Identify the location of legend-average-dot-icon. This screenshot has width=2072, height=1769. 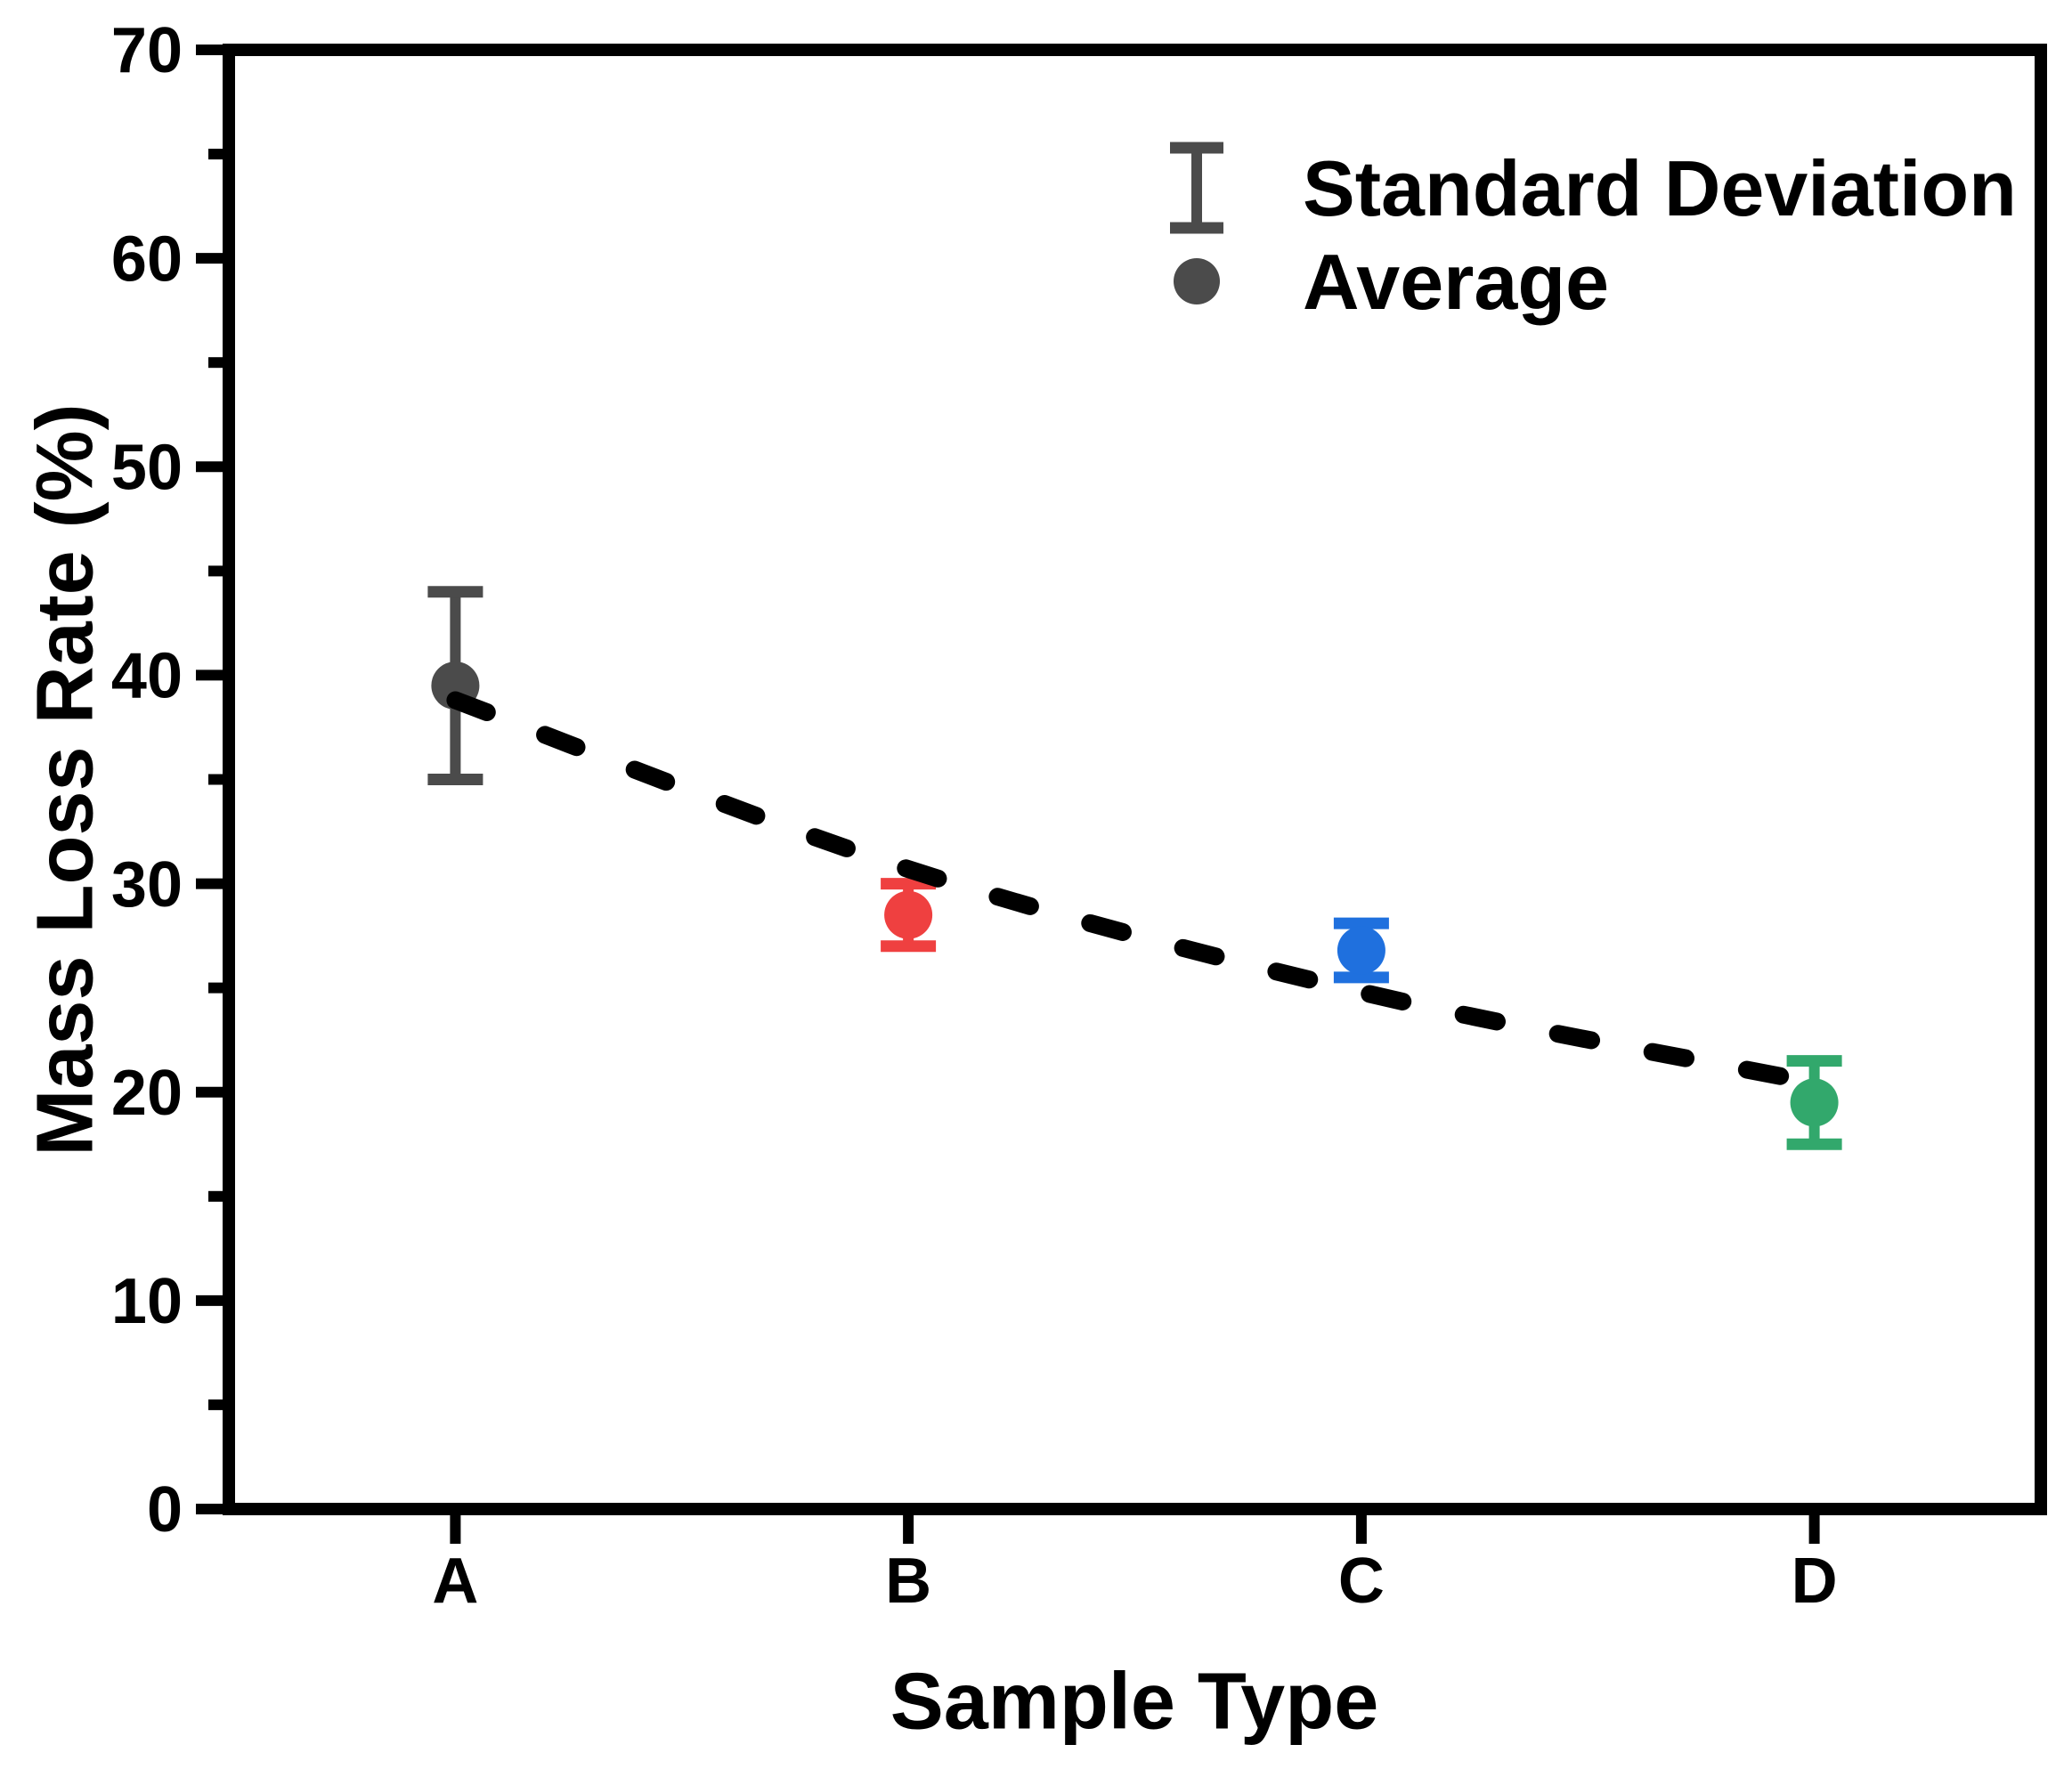
(1197, 281).